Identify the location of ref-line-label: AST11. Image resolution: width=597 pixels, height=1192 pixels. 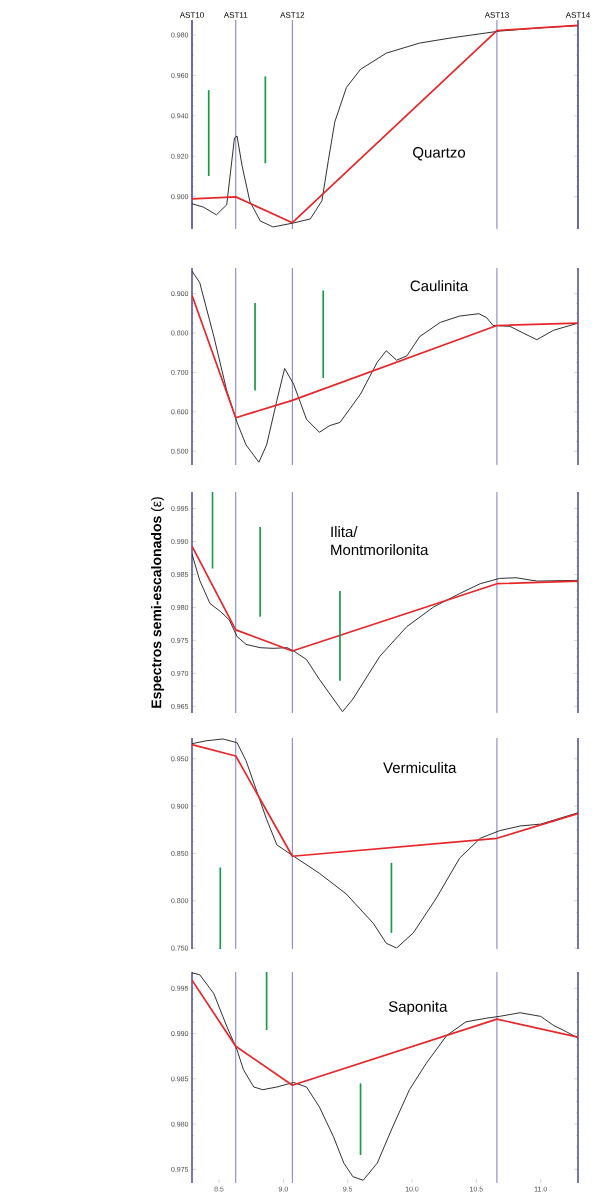
(235, 15).